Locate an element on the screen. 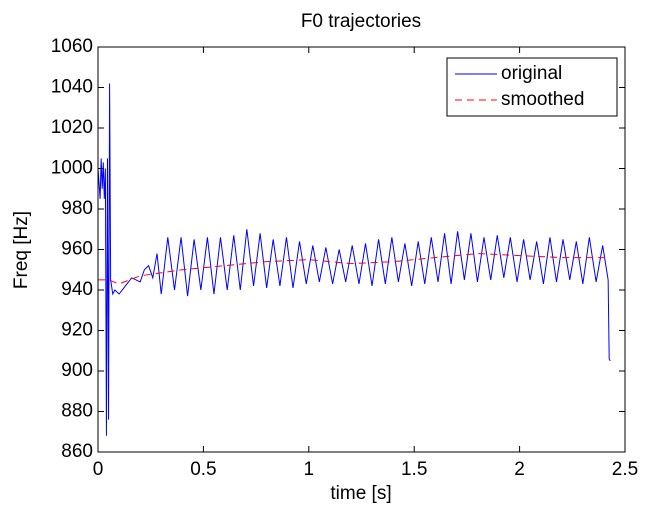 Image resolution: width=646 pixels, height=508 pixels. x-axis-label: time [s] is located at coordinates (360, 493).